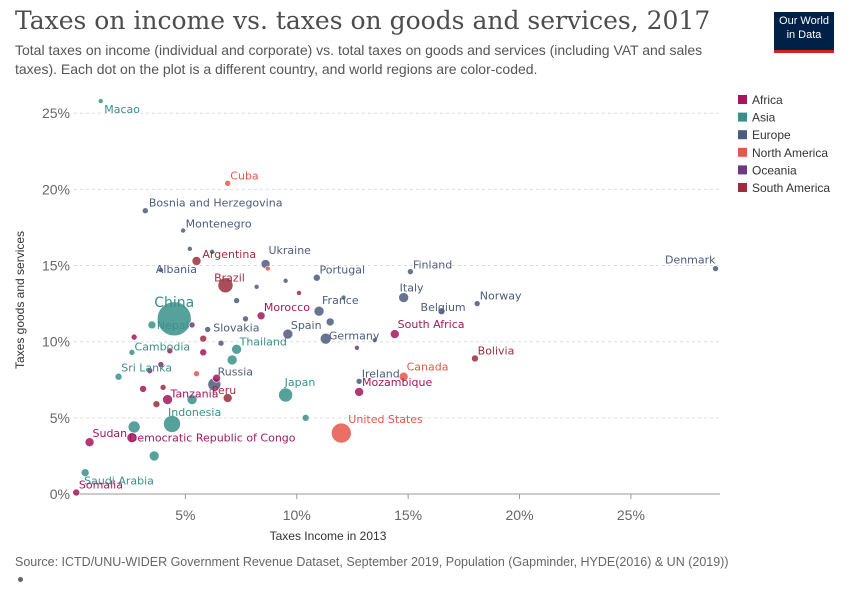 The height and width of the screenshot is (600, 850). Describe the element at coordinates (172, 424) in the screenshot. I see `point-indonesia` at that location.